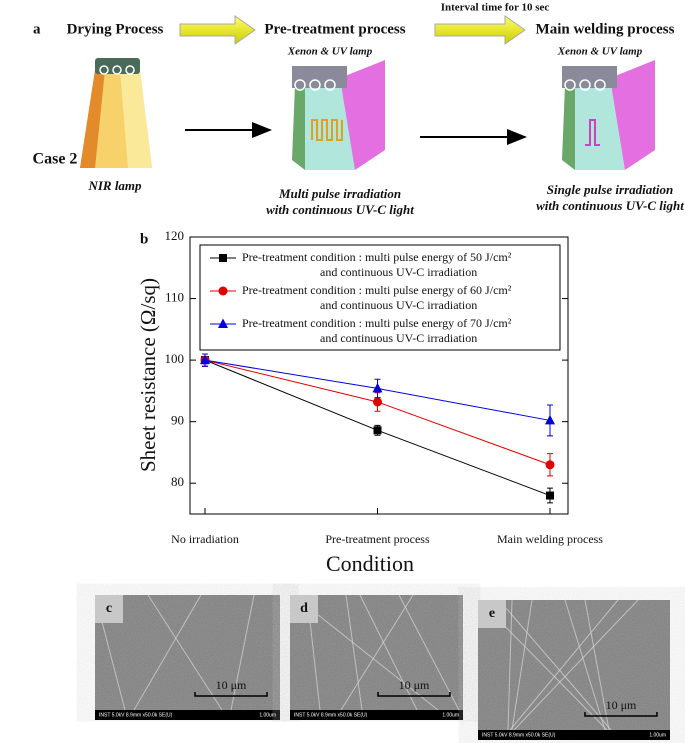  Describe the element at coordinates (144, 239) in the screenshot. I see `panel-label: b` at that location.